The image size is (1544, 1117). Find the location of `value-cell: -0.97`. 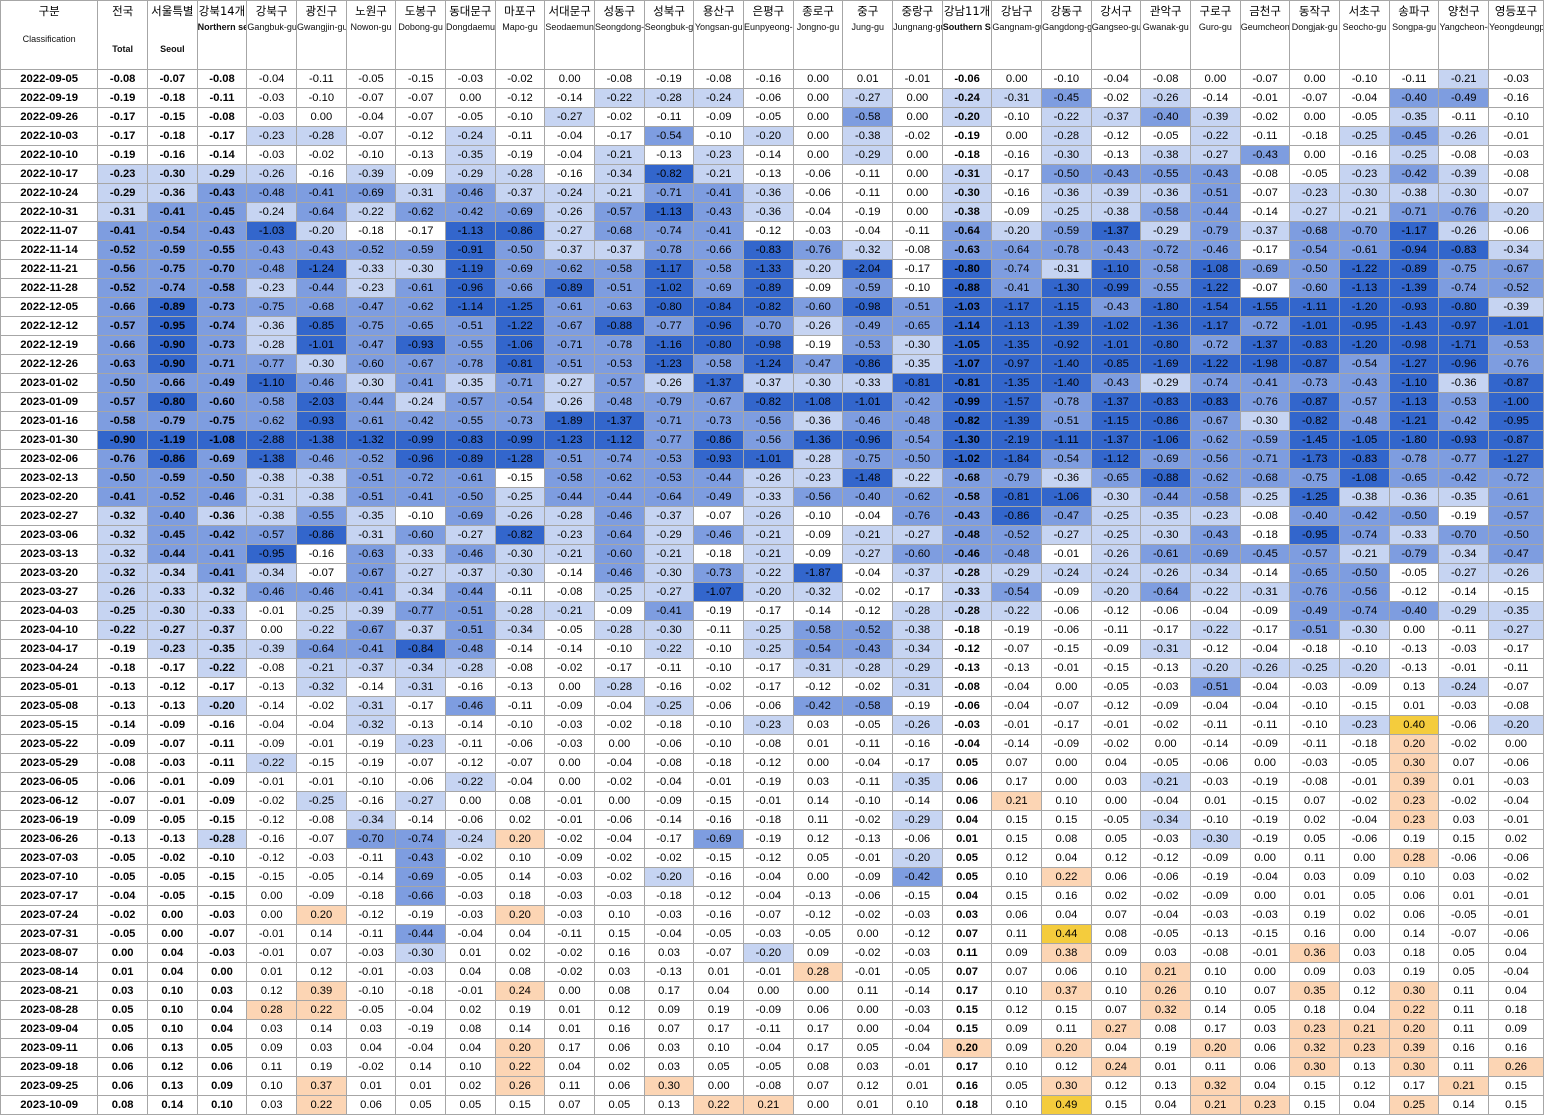

value-cell: -0.97 is located at coordinates (1017, 364).